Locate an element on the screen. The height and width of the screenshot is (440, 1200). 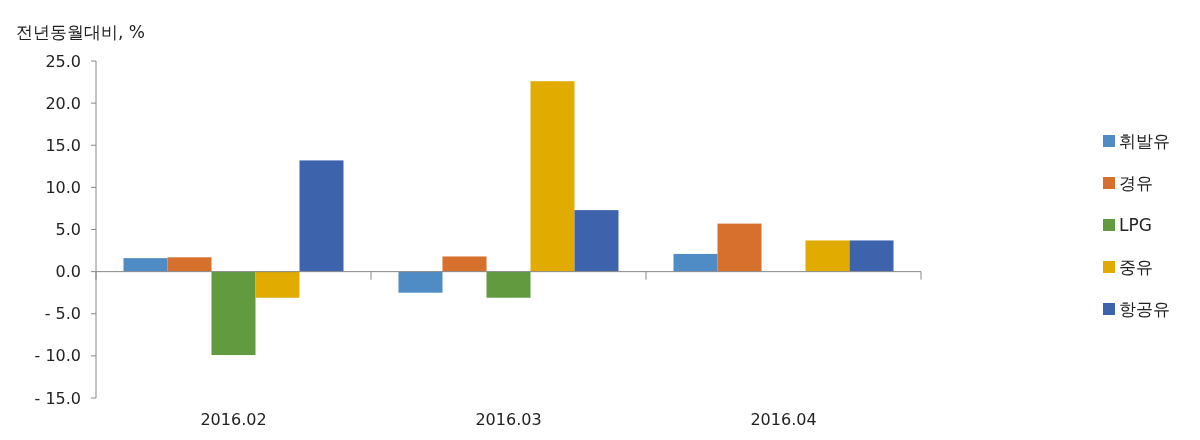
y-tick-label: 15.0 is located at coordinates (63, 145).